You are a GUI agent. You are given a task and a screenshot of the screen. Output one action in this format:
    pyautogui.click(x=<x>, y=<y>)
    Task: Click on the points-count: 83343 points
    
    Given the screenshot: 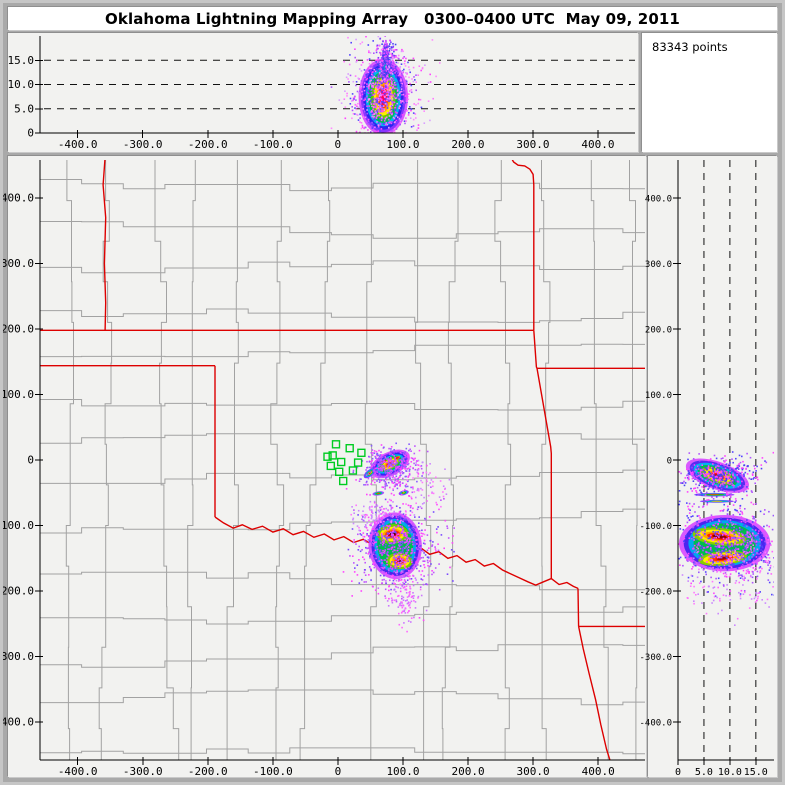 What is the action you would take?
    pyautogui.click(x=690, y=47)
    